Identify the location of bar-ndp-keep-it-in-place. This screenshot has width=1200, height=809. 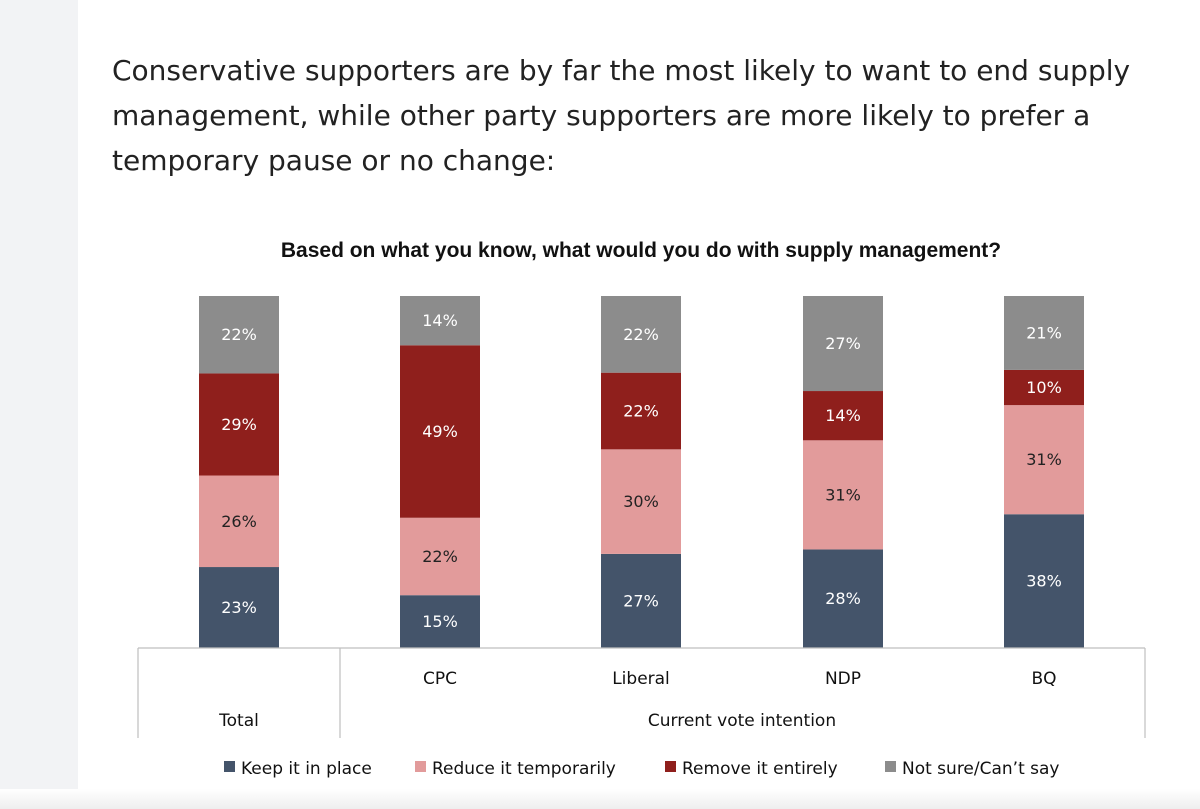
(843, 598).